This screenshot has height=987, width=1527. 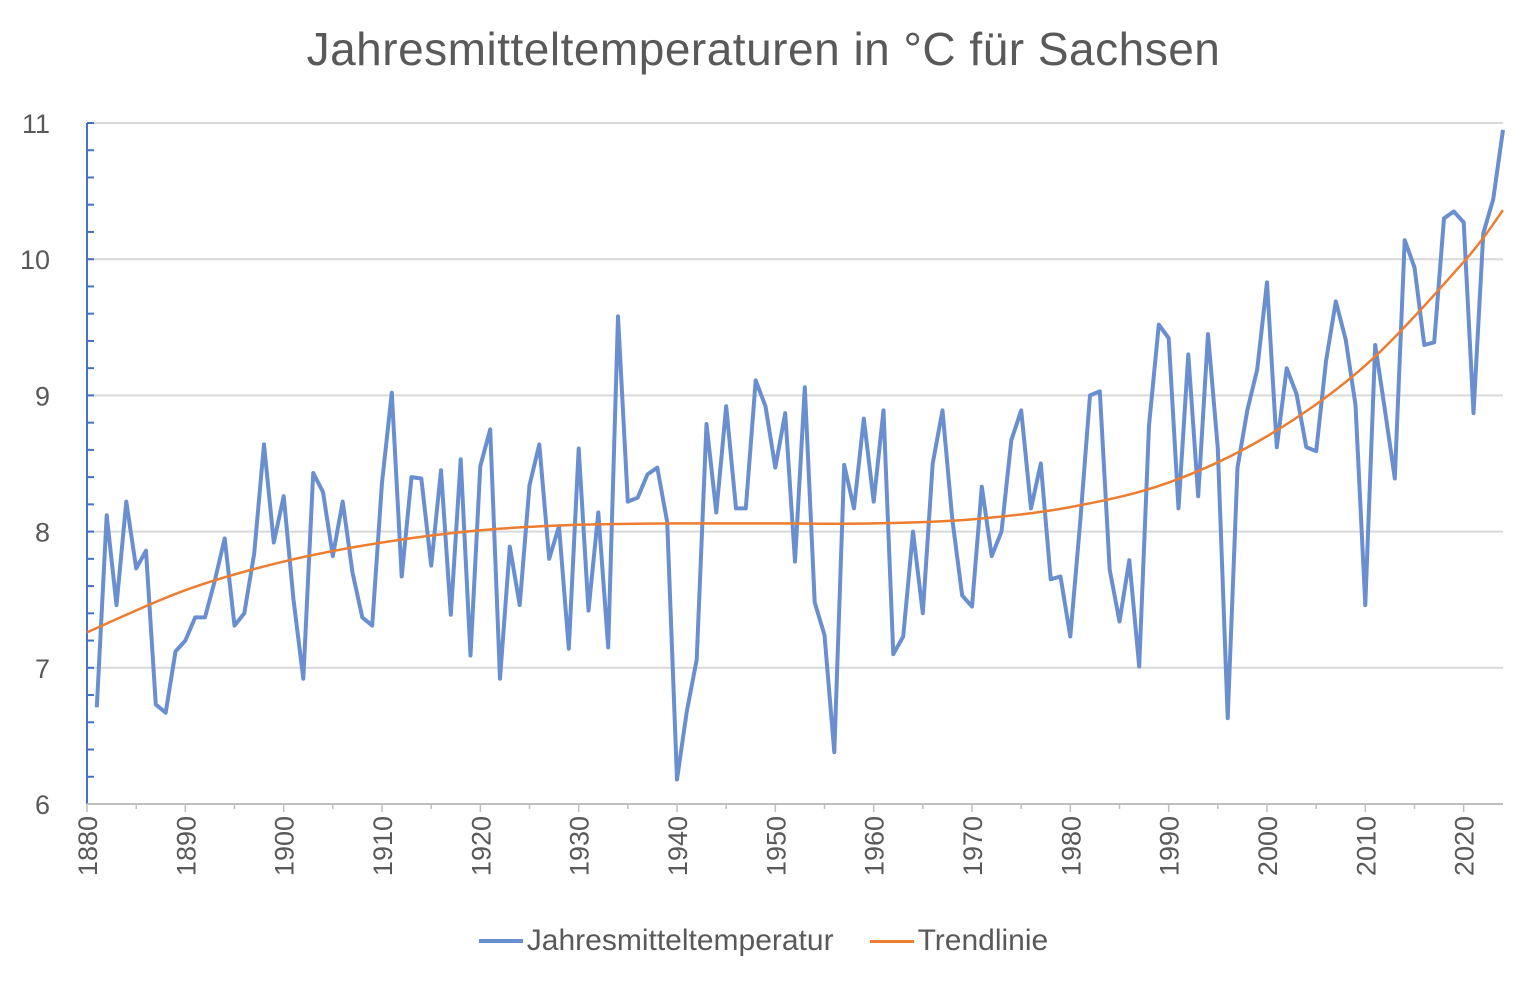 I want to click on x-tick-label: 1950, so click(x=776, y=846).